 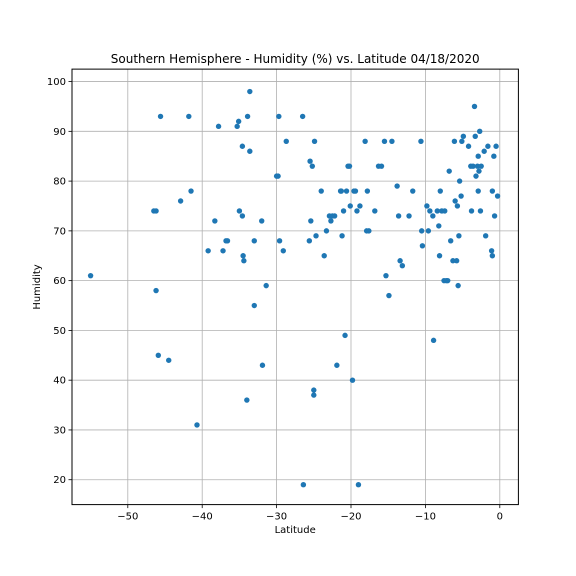 What do you see at coordinates (59, 231) in the screenshot?
I see `y-tick-label: 70` at bounding box center [59, 231].